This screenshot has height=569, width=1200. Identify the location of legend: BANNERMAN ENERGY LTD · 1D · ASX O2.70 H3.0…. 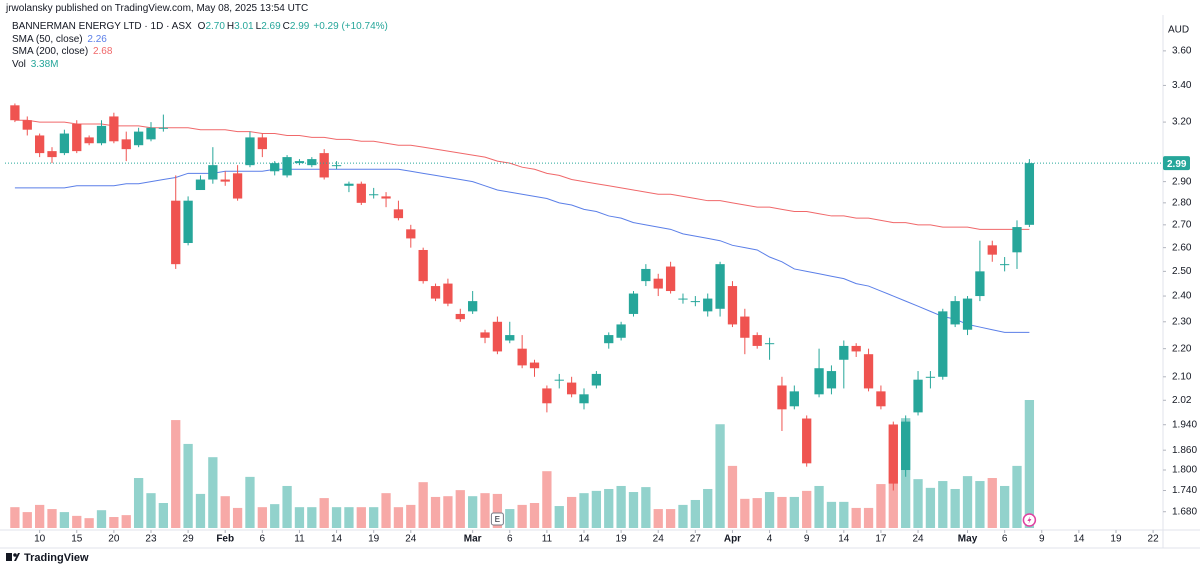
(201, 46).